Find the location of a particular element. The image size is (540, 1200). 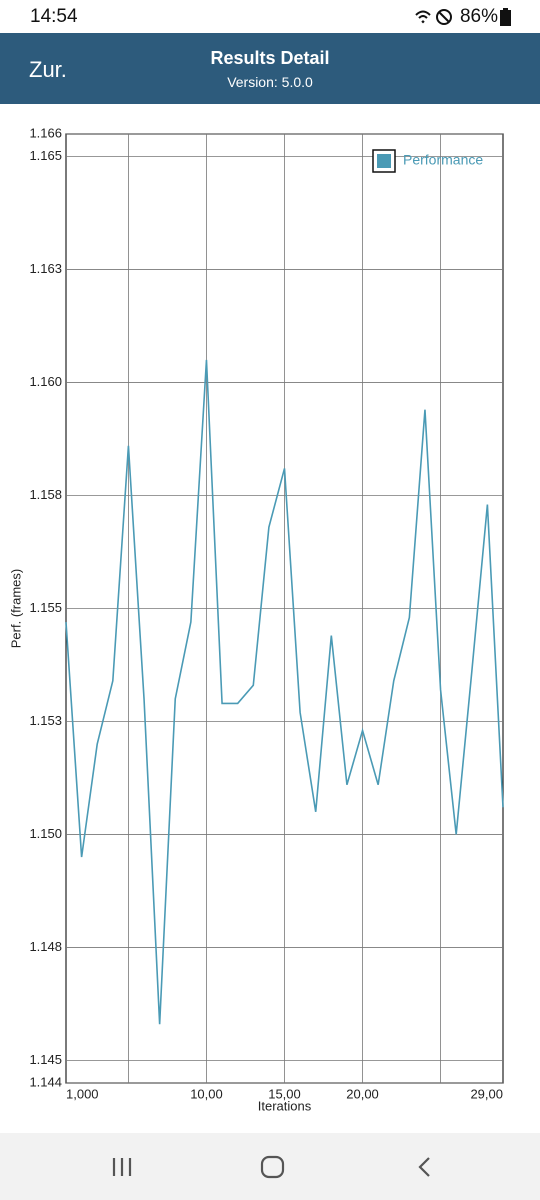

x-tick-label: 29,00 is located at coordinates (486, 1093).